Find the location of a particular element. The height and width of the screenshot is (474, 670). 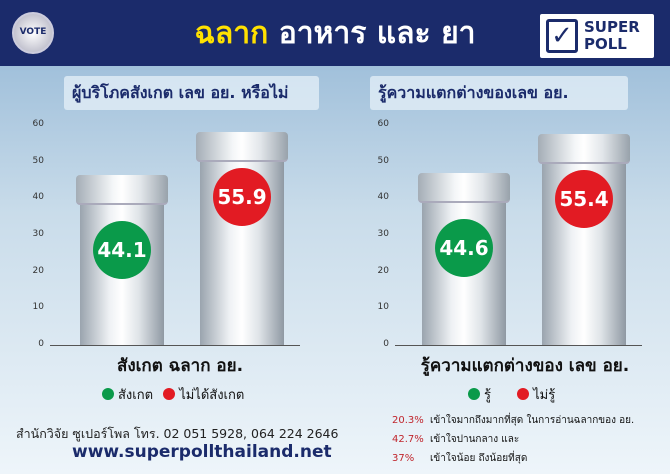

data-label: 44.6 is located at coordinates (464, 248).